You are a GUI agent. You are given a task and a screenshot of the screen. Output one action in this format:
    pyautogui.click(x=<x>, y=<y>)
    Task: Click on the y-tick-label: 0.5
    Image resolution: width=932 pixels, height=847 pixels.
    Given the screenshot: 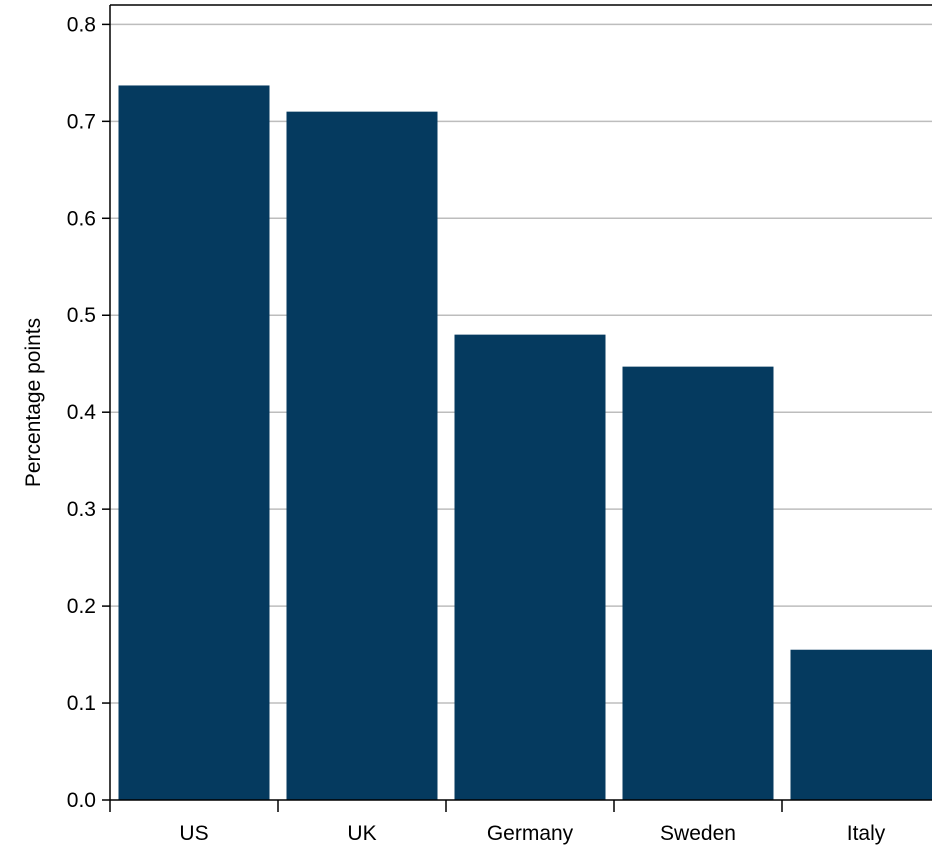 What is the action you would take?
    pyautogui.click(x=81, y=315)
    